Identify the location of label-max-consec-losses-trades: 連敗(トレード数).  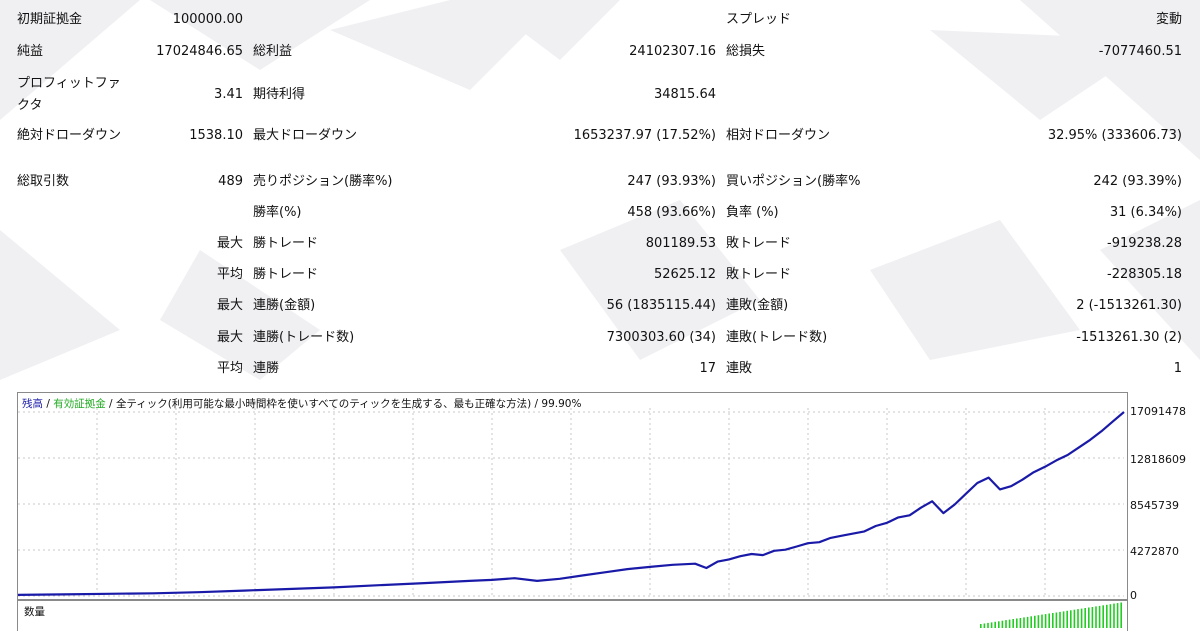
(777, 337).